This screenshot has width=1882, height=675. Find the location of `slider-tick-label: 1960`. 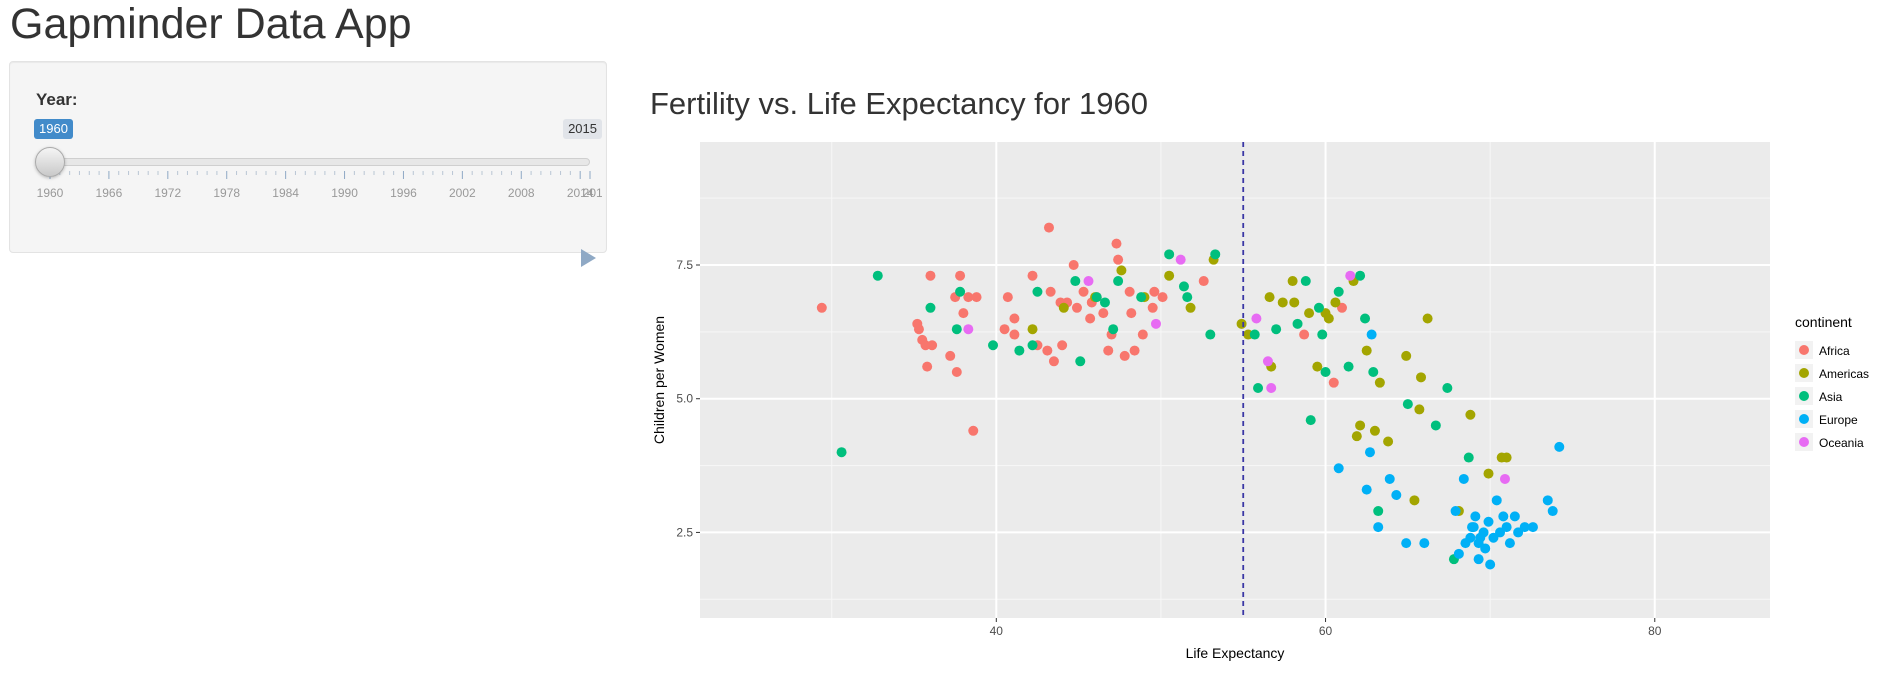

slider-tick-label: 1960 is located at coordinates (50, 193).